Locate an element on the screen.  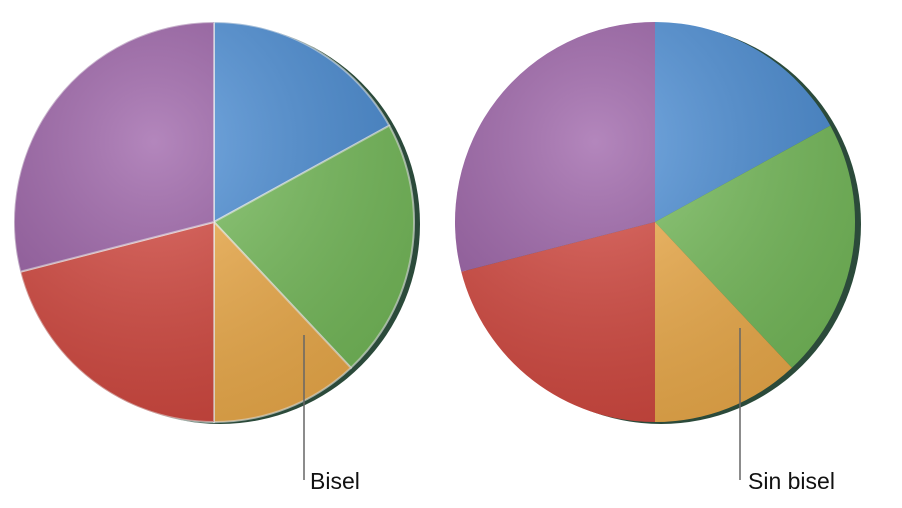
bevel-label: Bisel is located at coordinates (335, 481).